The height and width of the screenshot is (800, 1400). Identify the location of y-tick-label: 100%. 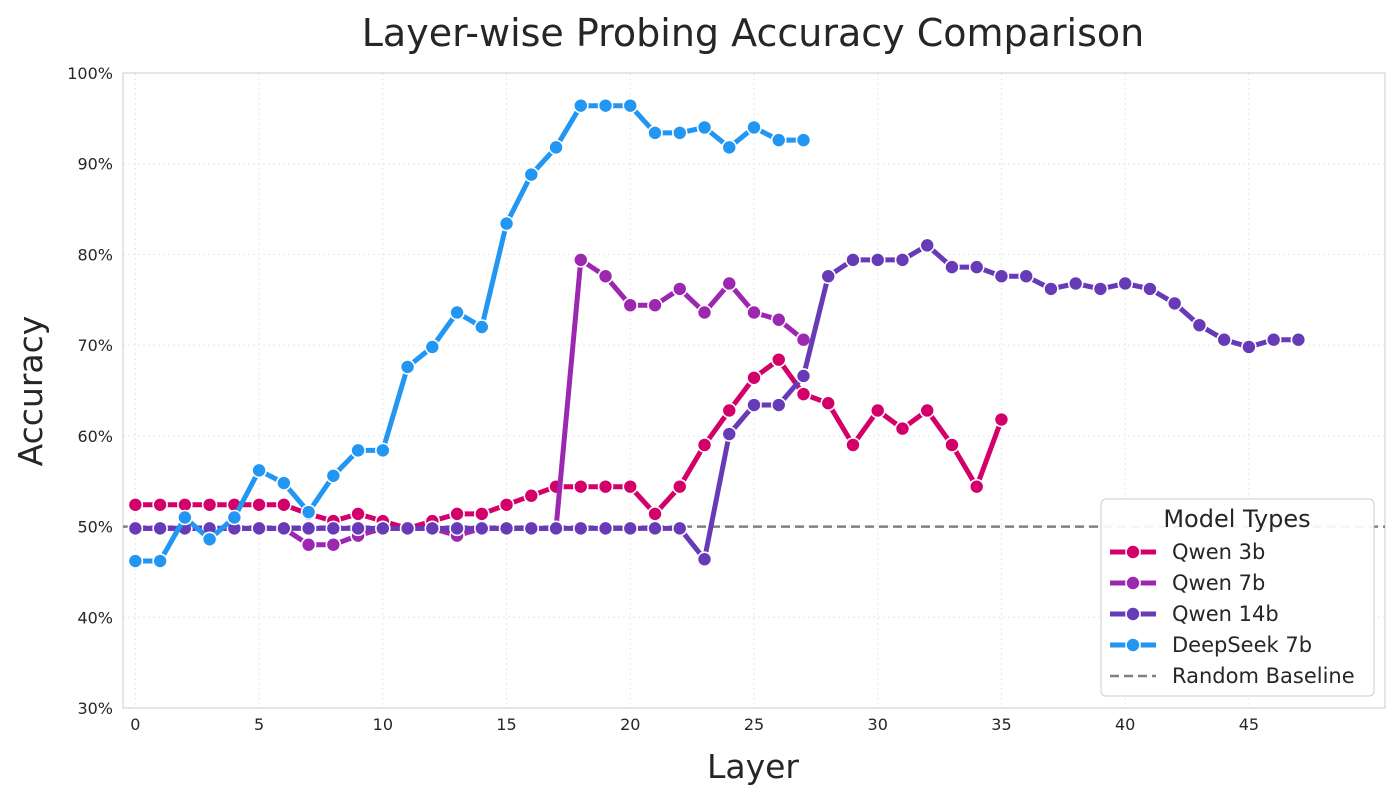
(90, 73).